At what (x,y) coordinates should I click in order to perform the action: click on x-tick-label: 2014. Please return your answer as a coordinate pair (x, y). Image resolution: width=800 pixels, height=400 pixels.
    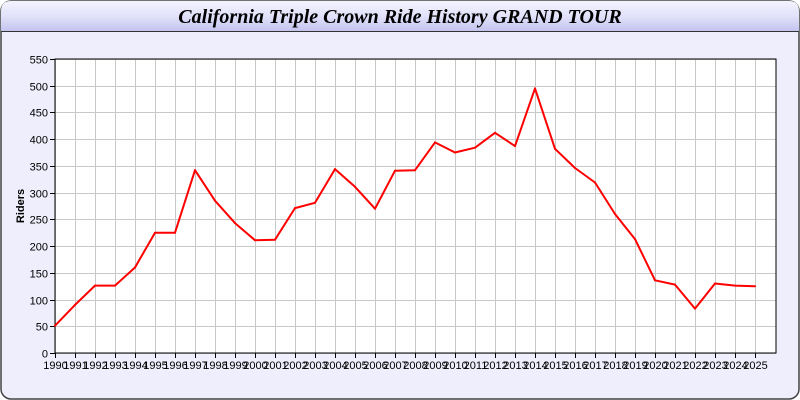
    Looking at the image, I should click on (535, 366).